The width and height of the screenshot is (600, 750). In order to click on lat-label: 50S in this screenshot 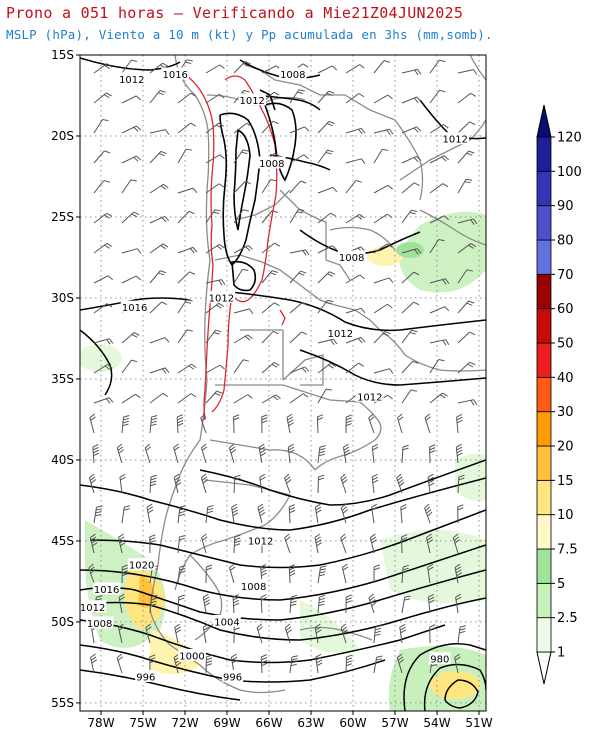, I will do `click(62, 622)`.